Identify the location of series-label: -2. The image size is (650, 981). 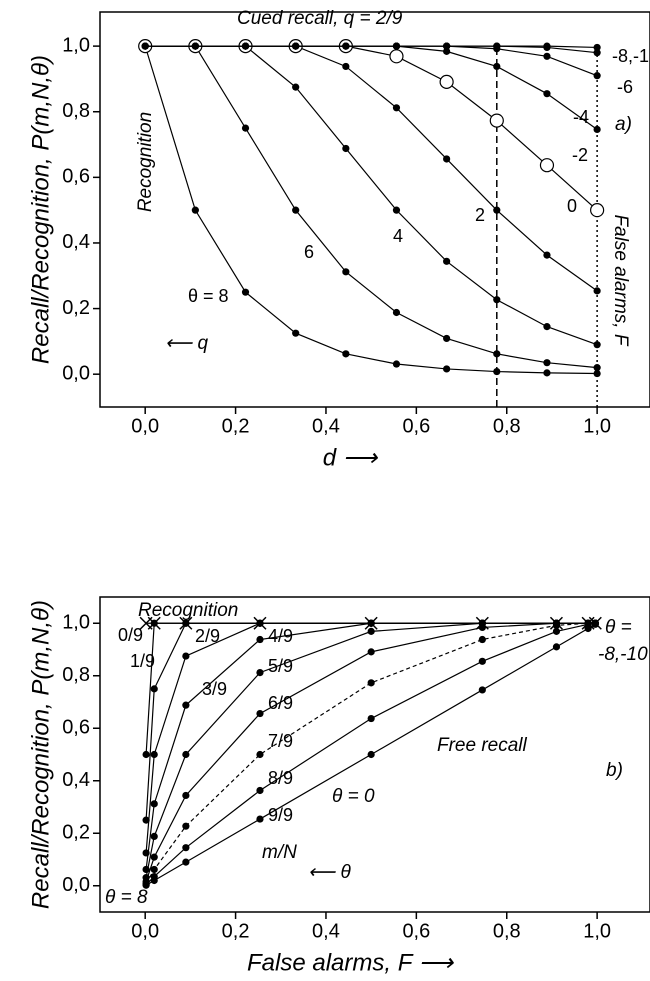
(580, 155).